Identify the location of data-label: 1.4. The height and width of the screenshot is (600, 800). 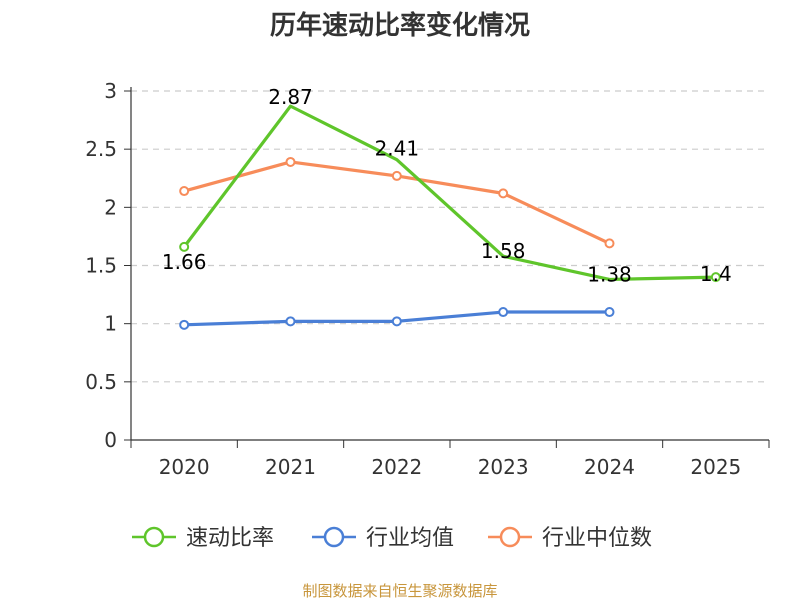
(716, 274).